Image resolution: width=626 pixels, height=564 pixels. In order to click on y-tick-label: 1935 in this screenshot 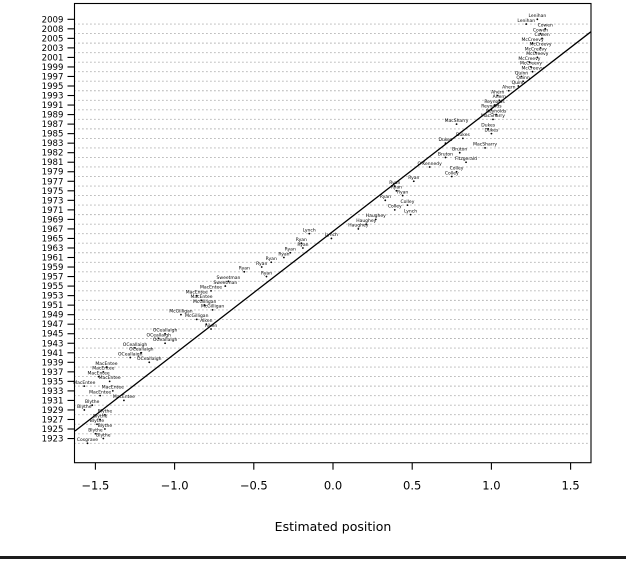, I will do `click(53, 382)`.